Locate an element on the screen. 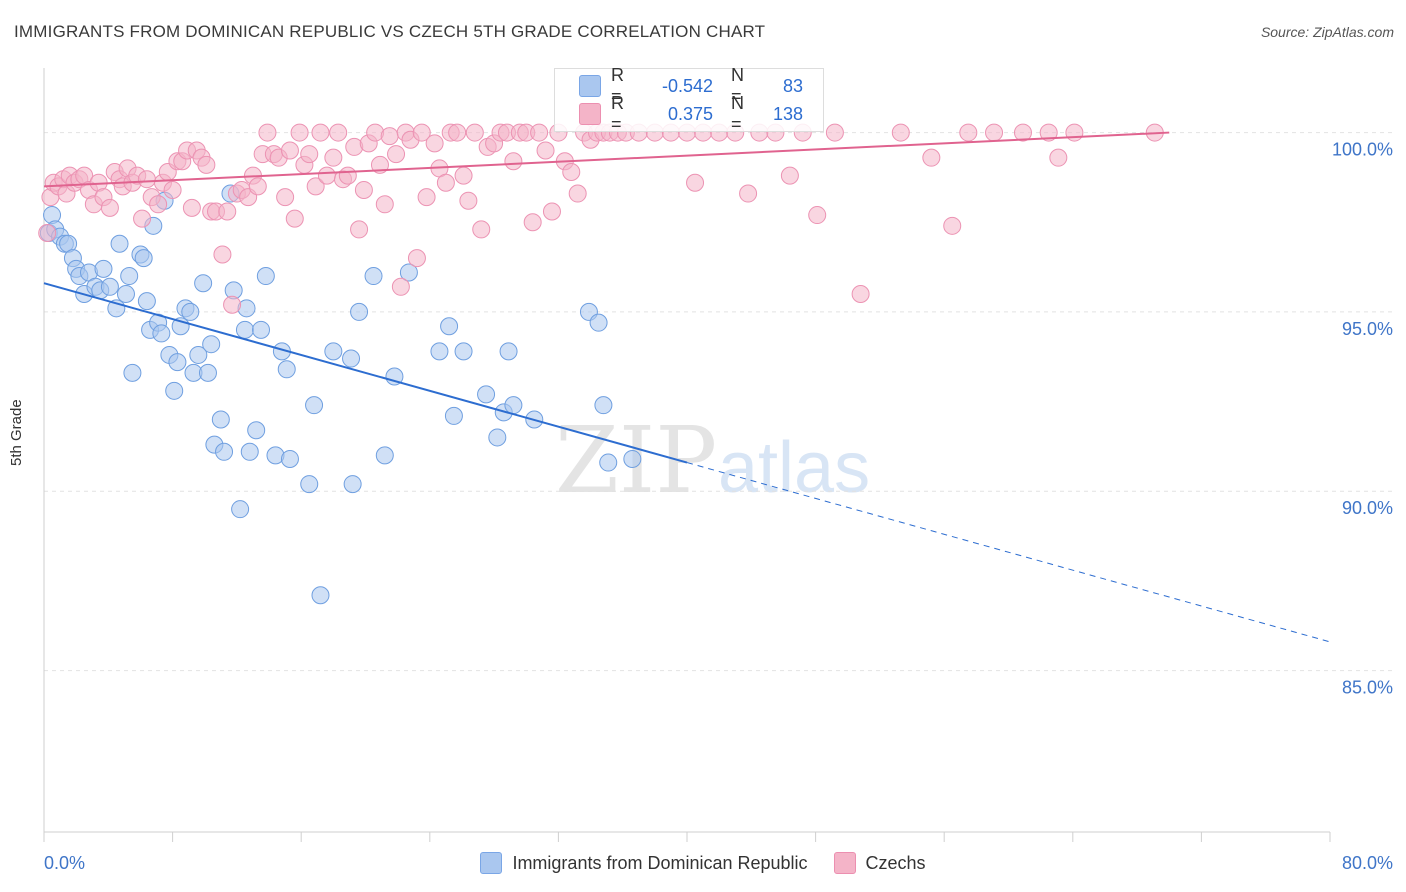 The height and width of the screenshot is (892, 1406). czech-trend-line is located at coordinates (606, 159).